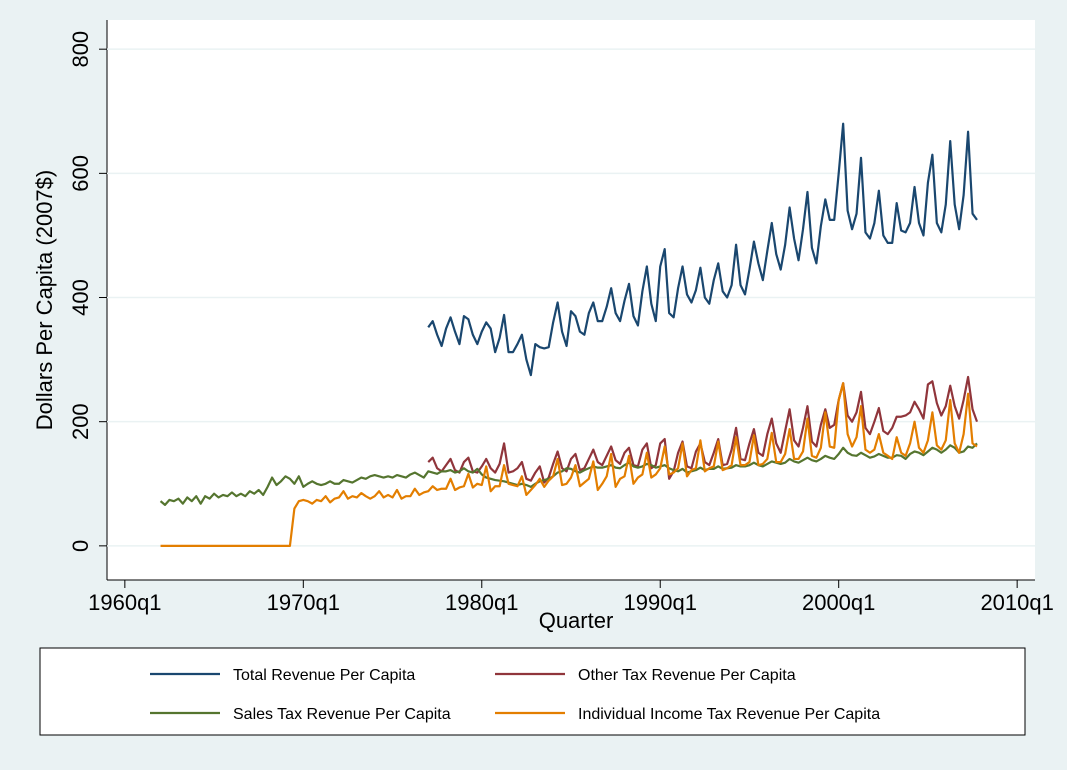 This screenshot has width=1067, height=770. Describe the element at coordinates (44, 300) in the screenshot. I see `y-axis-title: Dollars Per Capita (2007$)` at that location.